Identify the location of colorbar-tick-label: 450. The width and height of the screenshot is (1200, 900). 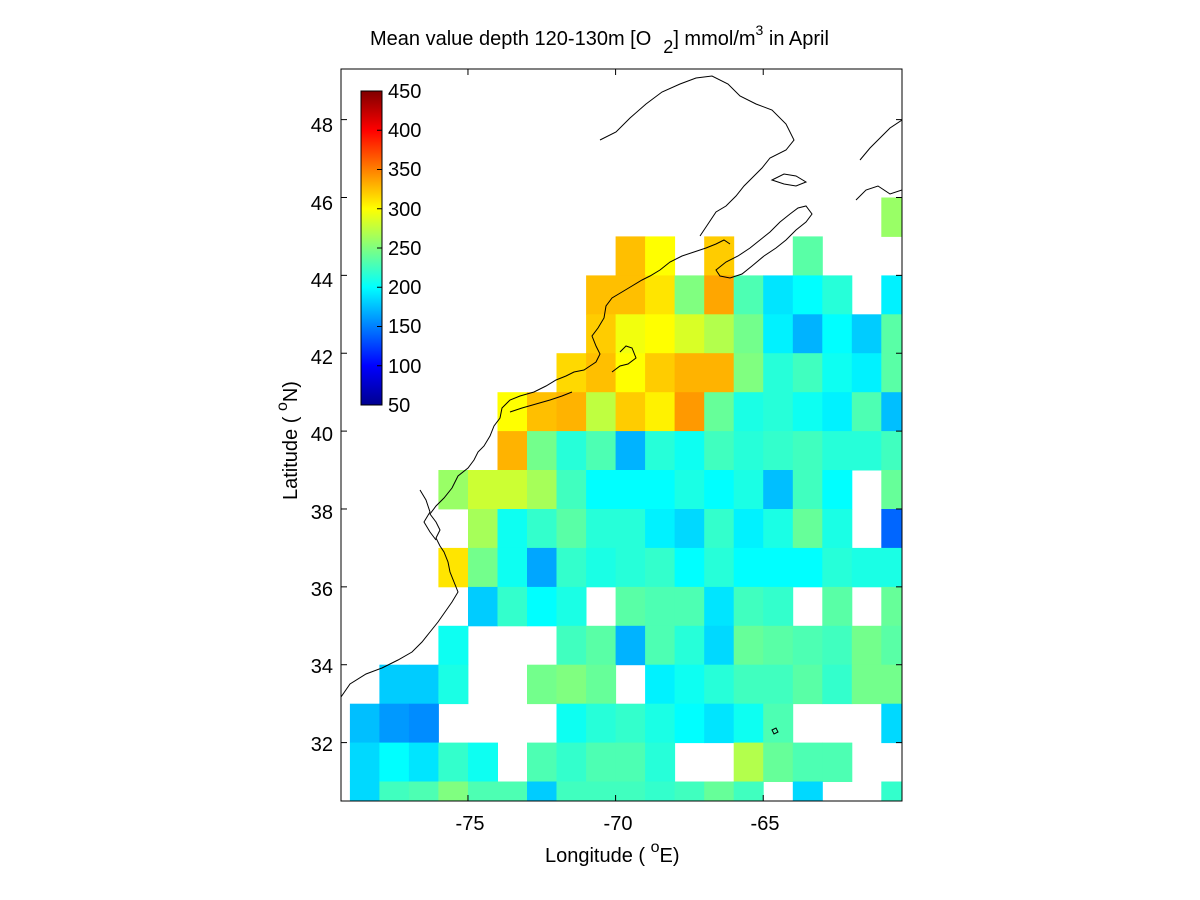
(404, 92).